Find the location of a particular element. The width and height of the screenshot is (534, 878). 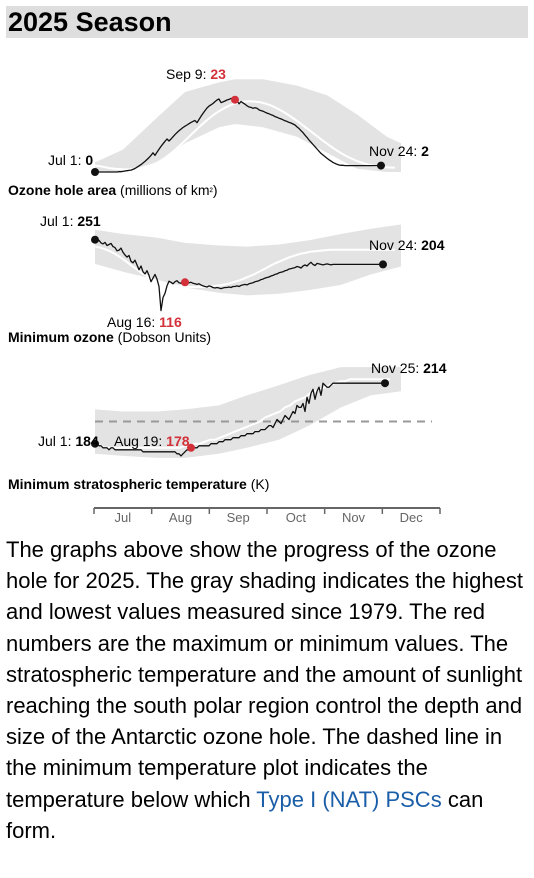

panel-title-1: Ozone hole area (millions of km²) is located at coordinates (113, 190).